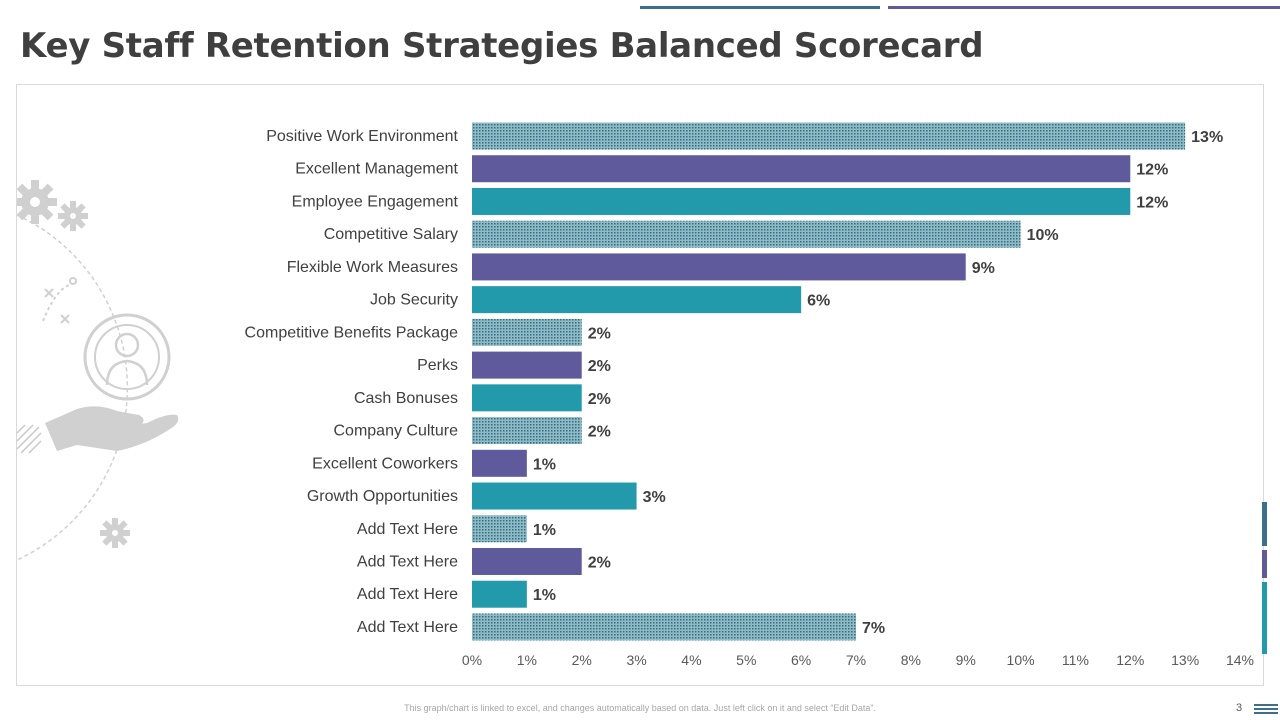 Image resolution: width=1280 pixels, height=720 pixels. Describe the element at coordinates (582, 660) in the screenshot. I see `x-tick-label: 2%` at that location.